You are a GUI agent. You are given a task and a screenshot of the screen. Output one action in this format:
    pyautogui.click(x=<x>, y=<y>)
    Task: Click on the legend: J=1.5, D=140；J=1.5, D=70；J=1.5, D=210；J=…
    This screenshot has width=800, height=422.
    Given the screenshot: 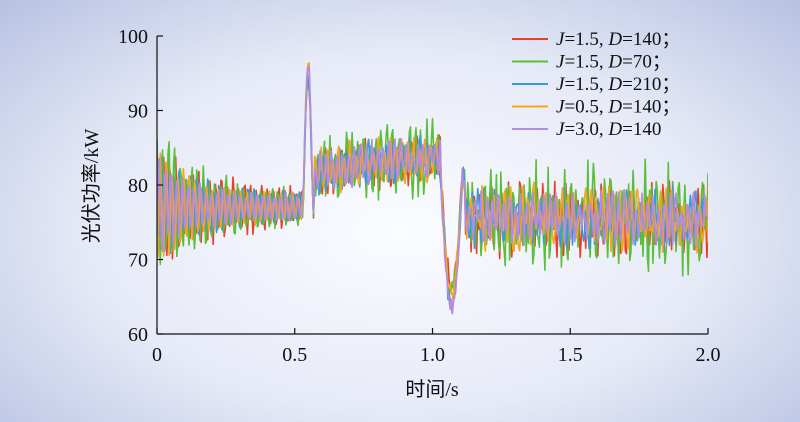 What is the action you would take?
    pyautogui.click(x=596, y=84)
    